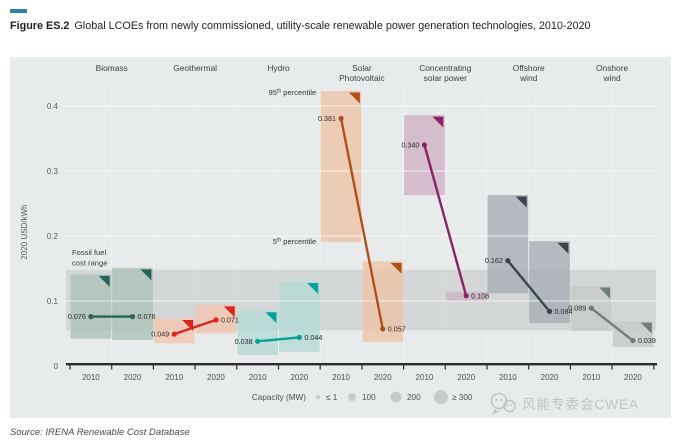  I want to click on category-header-solar-photovoltaic: Photovoltaic, so click(362, 78).